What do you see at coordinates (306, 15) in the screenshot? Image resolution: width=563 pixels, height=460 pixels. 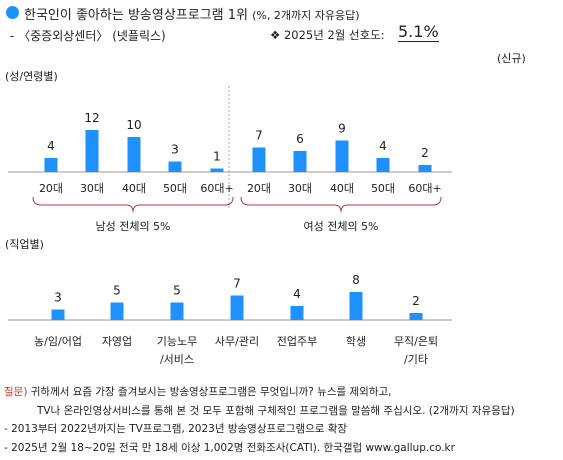 I see `title-unit: (%, 2개까지 자유응답)` at bounding box center [306, 15].